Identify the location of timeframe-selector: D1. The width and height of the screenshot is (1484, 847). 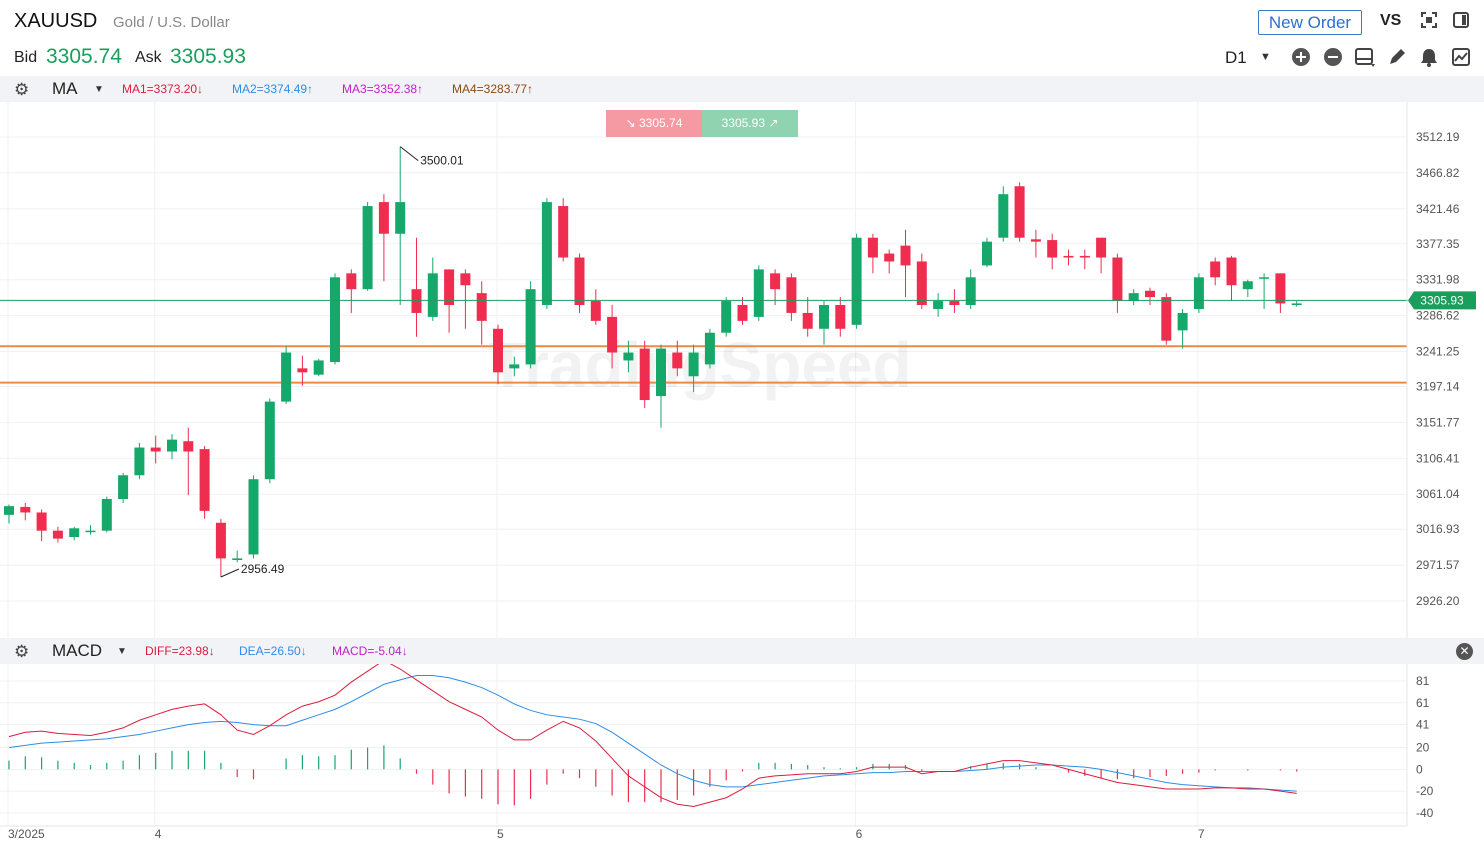
(1236, 57).